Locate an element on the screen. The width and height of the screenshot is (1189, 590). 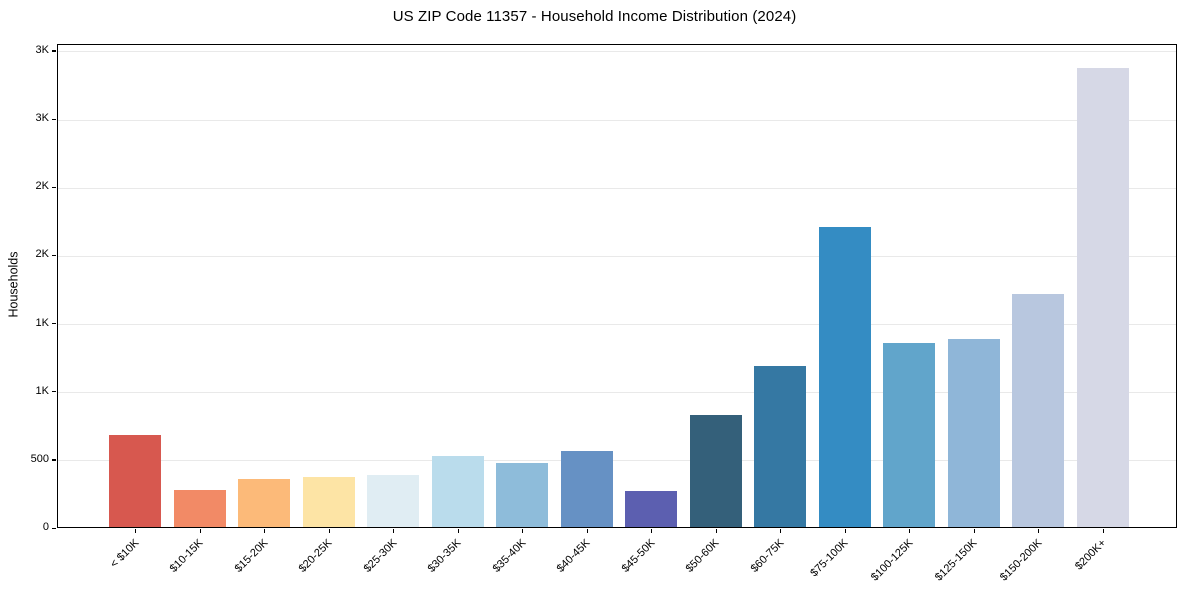
bar-30-35k is located at coordinates (457, 491).